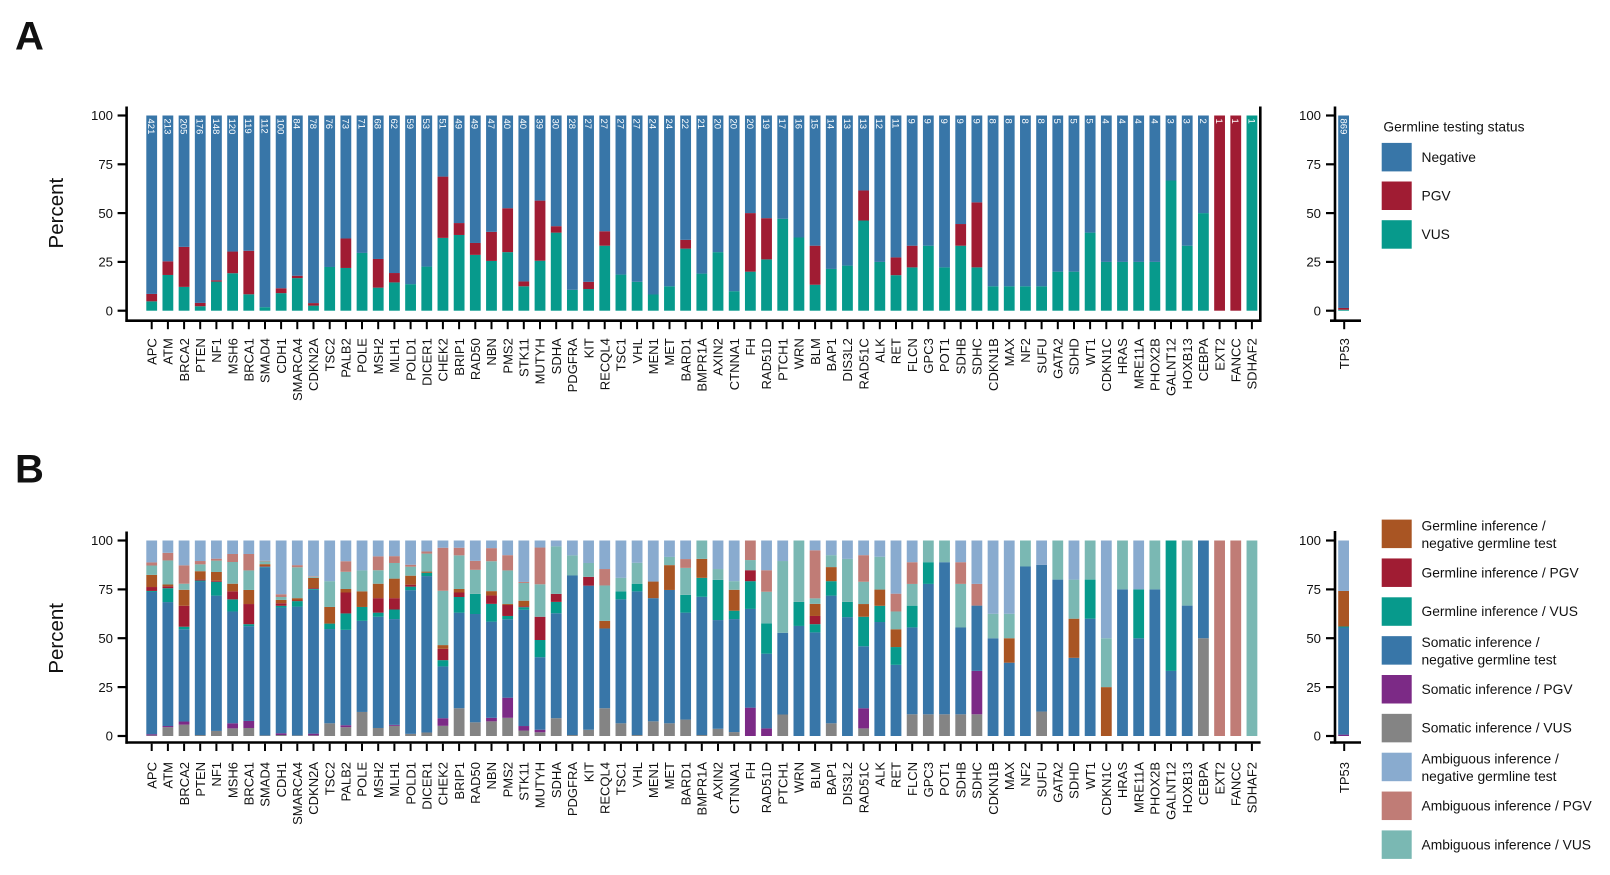  What do you see at coordinates (249, 783) in the screenshot?
I see `svg-text: BRCA1` at bounding box center [249, 783].